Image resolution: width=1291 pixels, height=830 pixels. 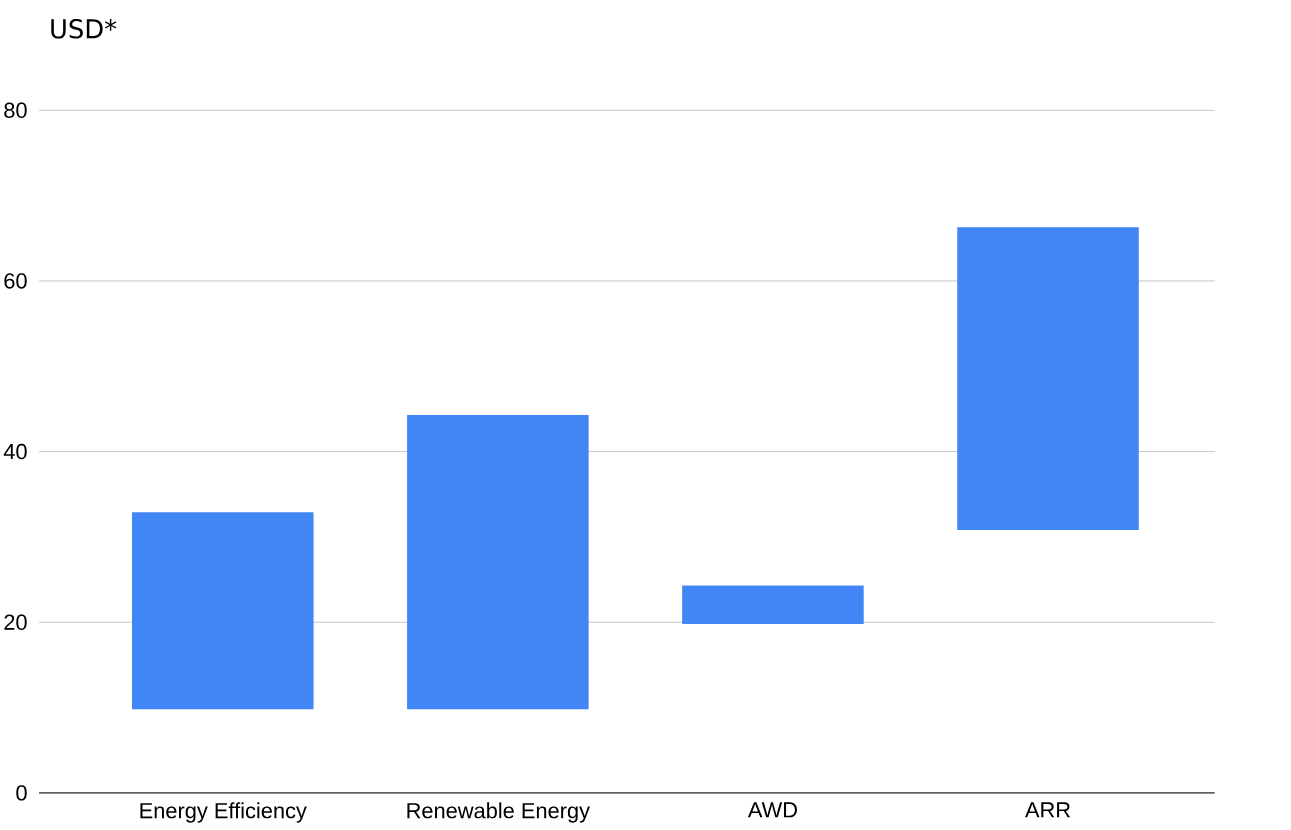 I want to click on x-tick-label: Renewable Energy, so click(x=498, y=812).